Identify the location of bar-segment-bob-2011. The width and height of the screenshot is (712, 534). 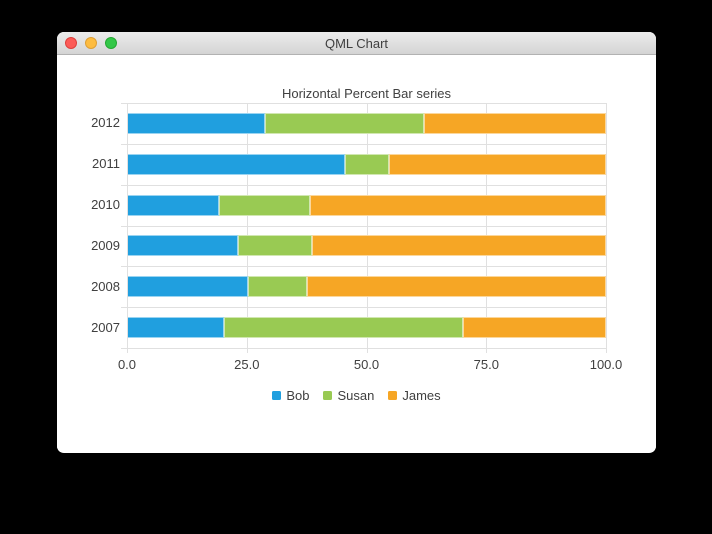
(237, 164).